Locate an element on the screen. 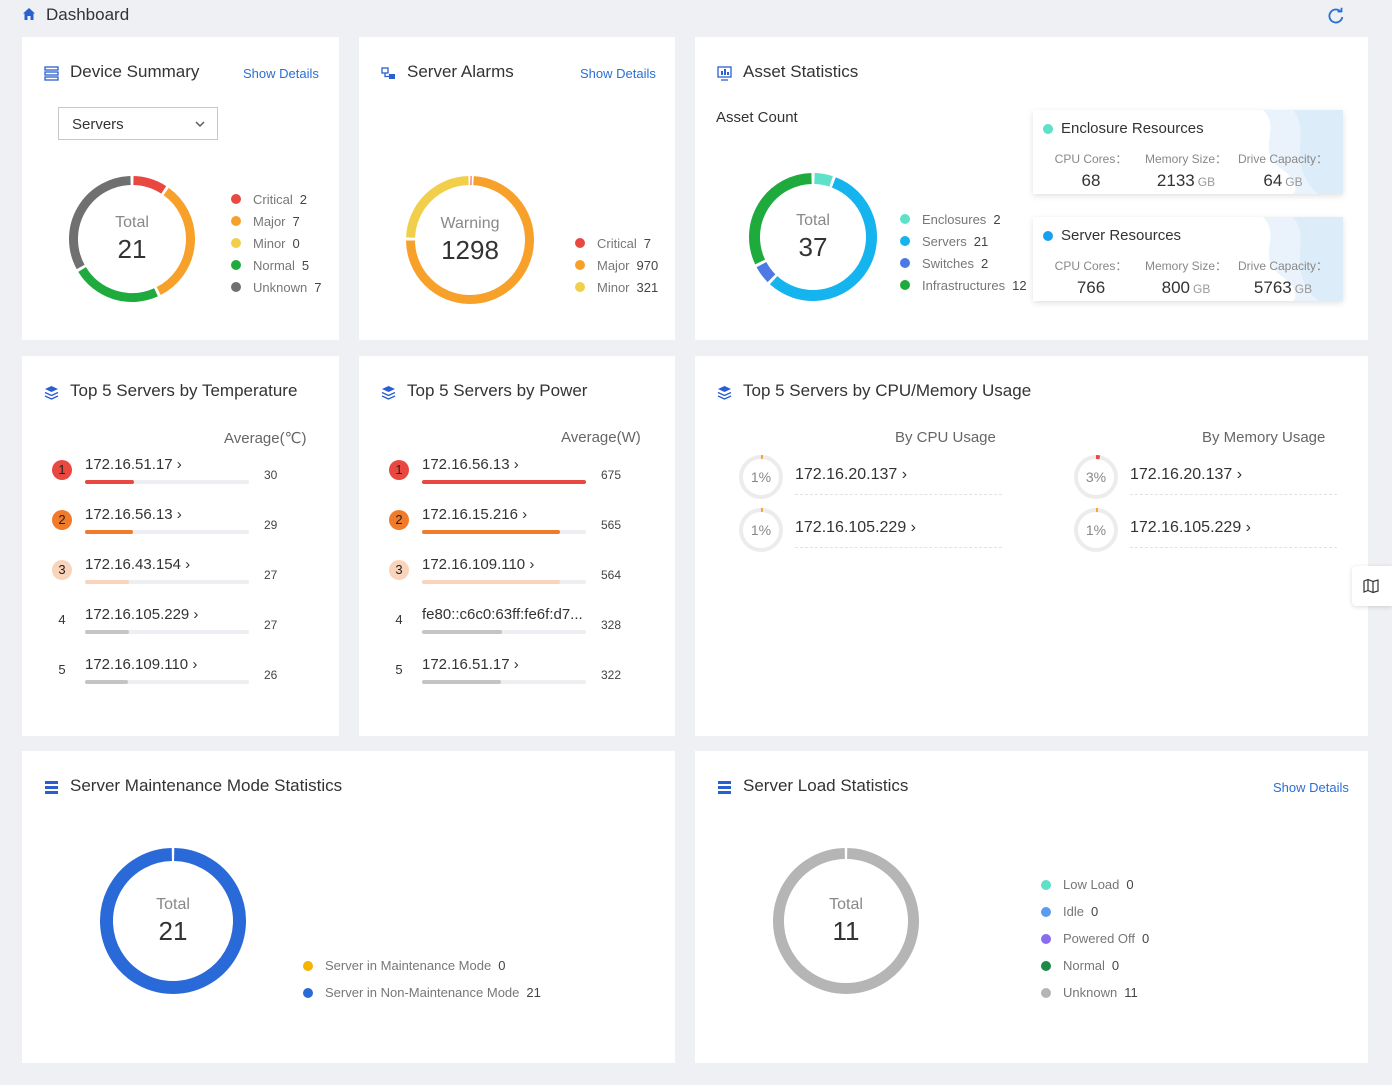 This screenshot has width=1392, height=1085. refresh-icon is located at coordinates (1336, 16).